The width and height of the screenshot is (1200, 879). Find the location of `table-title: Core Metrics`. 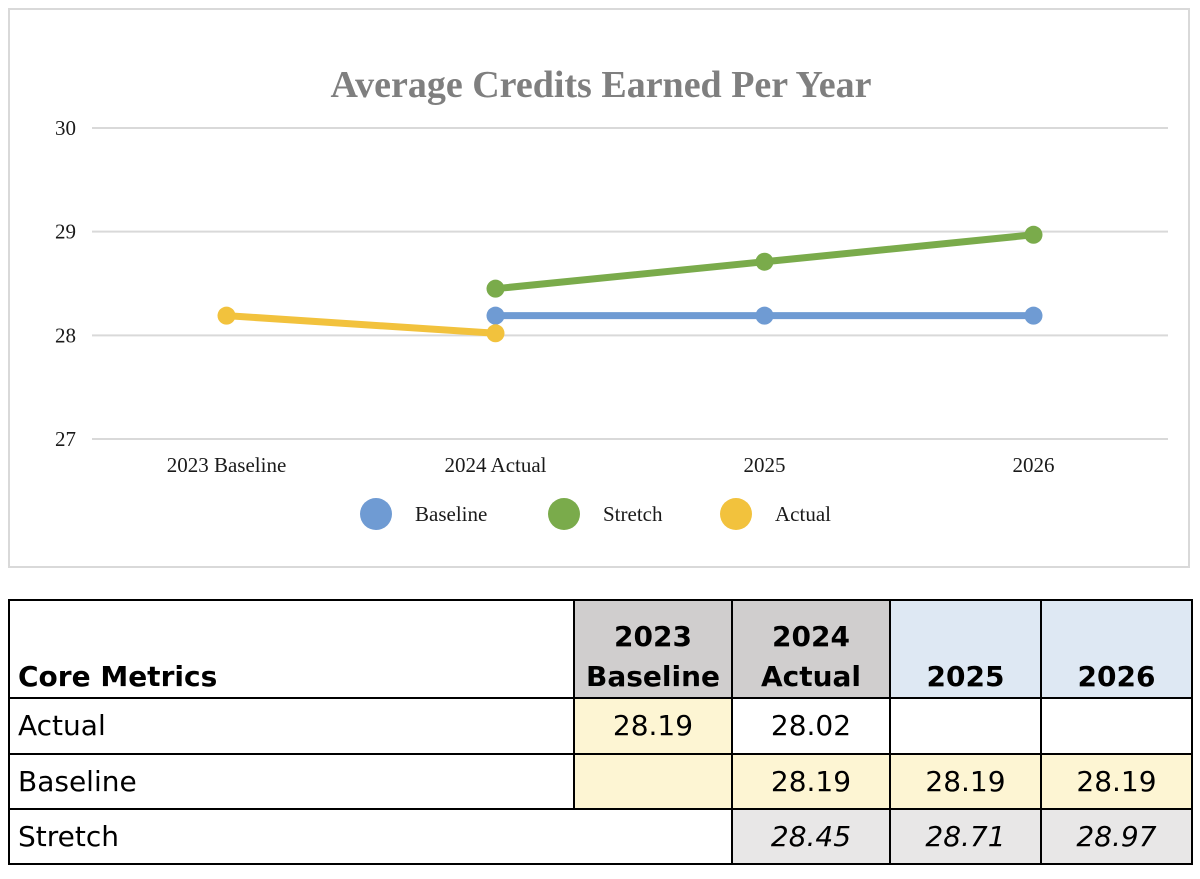

table-title: Core Metrics is located at coordinates (291, 649).